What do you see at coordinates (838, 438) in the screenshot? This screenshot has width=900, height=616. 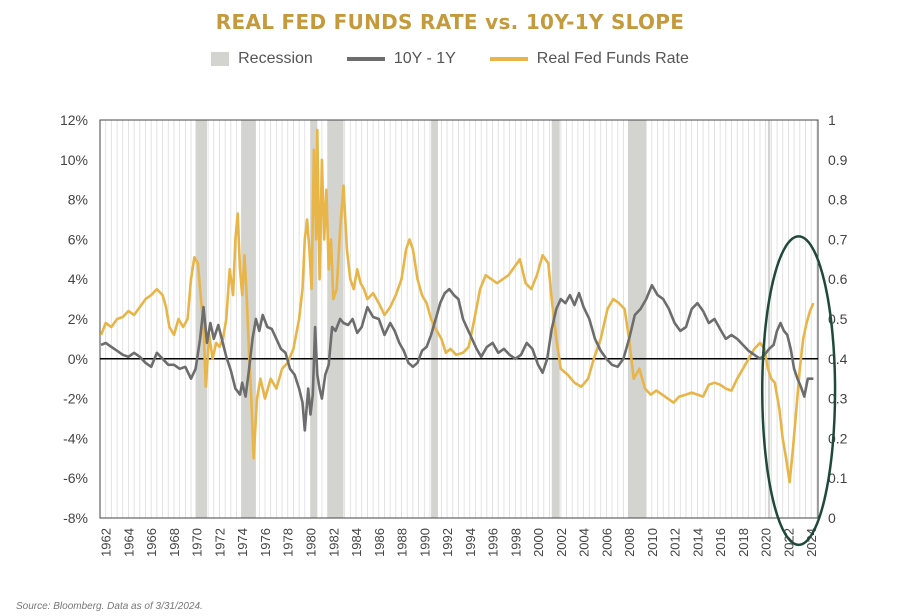 I see `right-tick-label: 0.2` at bounding box center [838, 438].